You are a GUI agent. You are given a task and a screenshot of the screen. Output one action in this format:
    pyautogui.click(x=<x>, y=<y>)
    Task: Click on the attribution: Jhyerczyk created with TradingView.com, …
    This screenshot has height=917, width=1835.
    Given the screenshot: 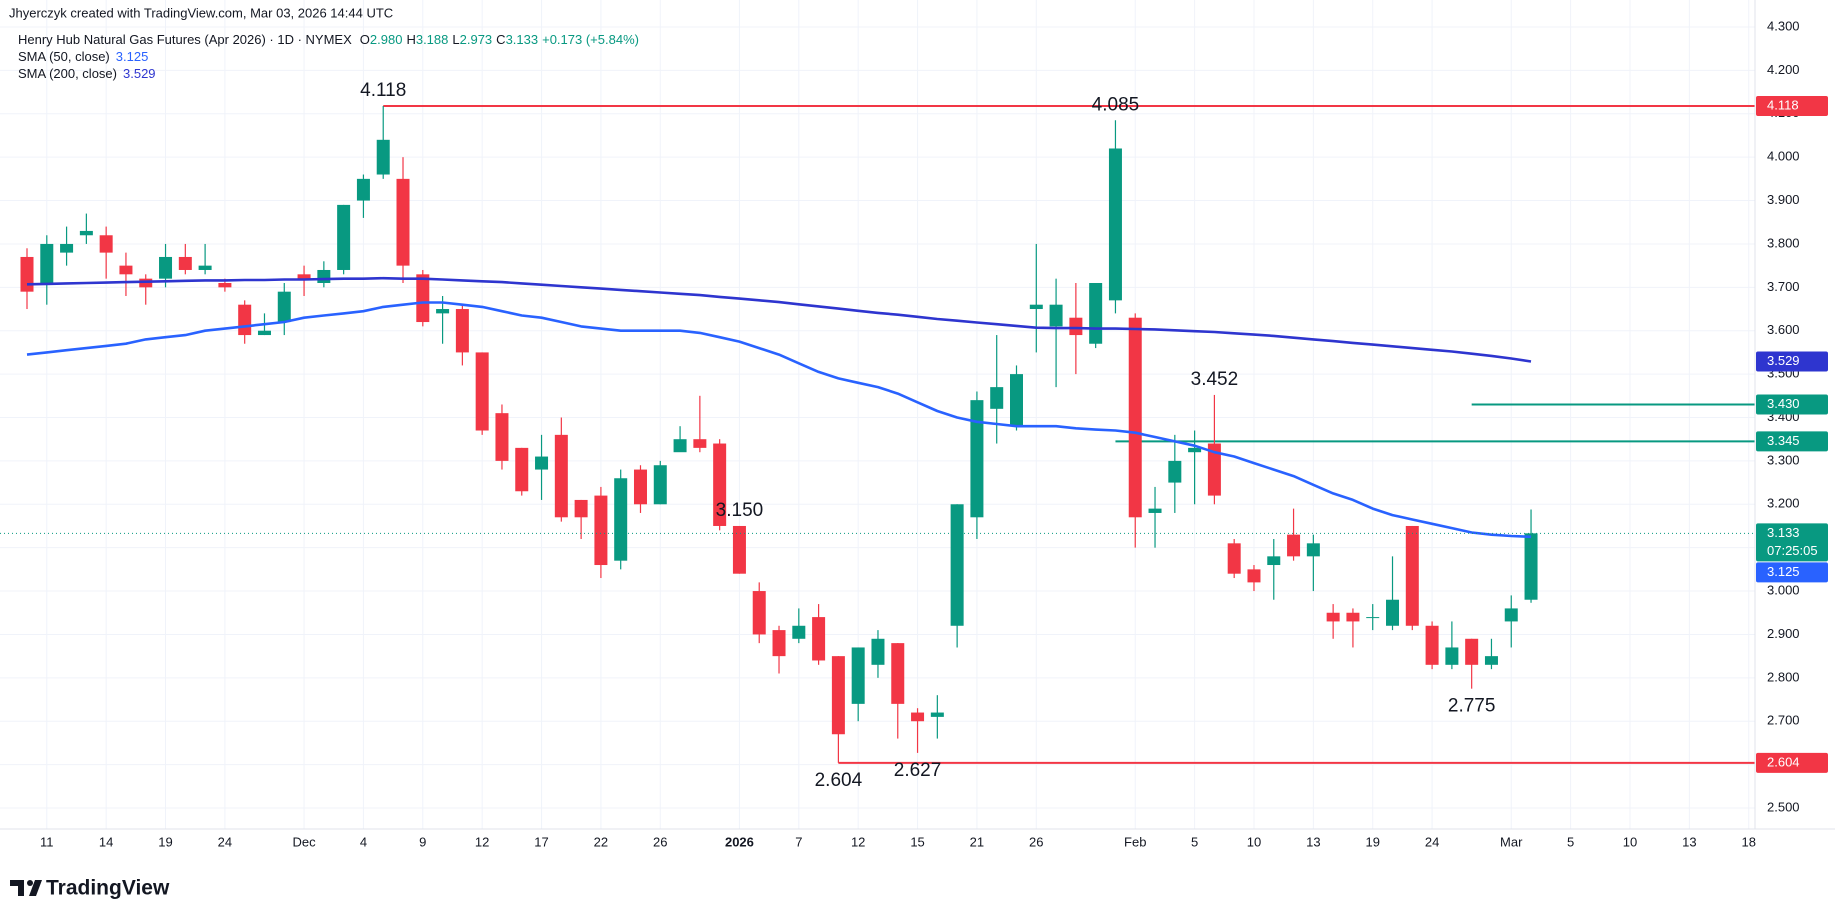 What is the action you would take?
    pyautogui.click(x=201, y=12)
    